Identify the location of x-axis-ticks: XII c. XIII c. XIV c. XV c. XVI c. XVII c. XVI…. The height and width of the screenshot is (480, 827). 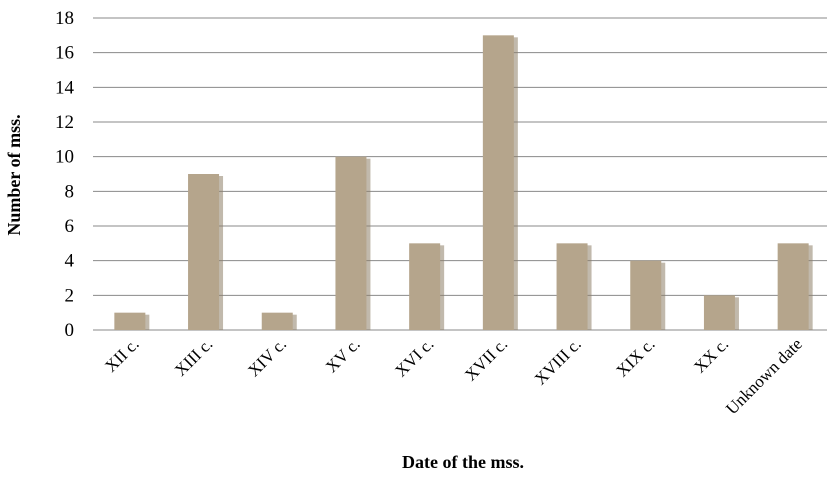
(453, 376).